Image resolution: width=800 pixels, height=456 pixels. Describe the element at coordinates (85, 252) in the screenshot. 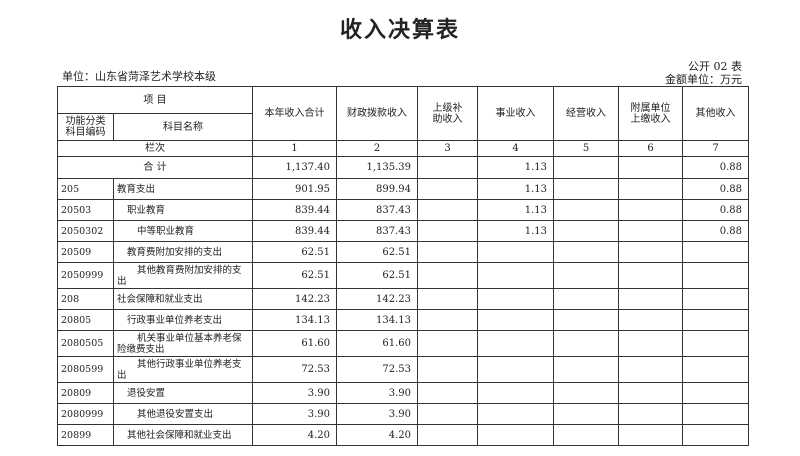

I see `row-code: 20509` at that location.